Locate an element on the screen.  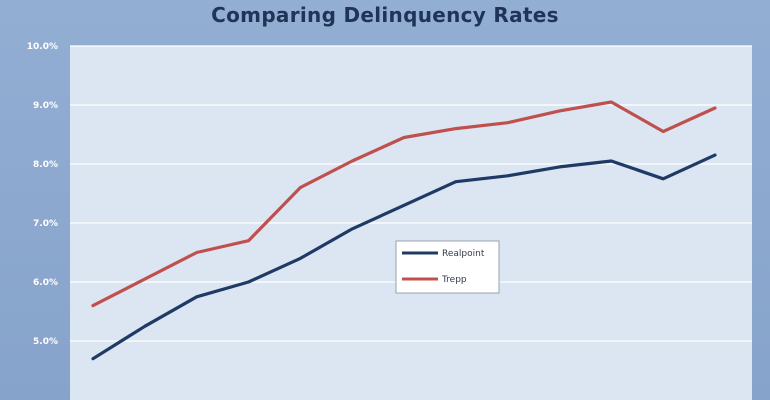
legend-label-realpoint: Realpoint is located at coordinates (463, 254).